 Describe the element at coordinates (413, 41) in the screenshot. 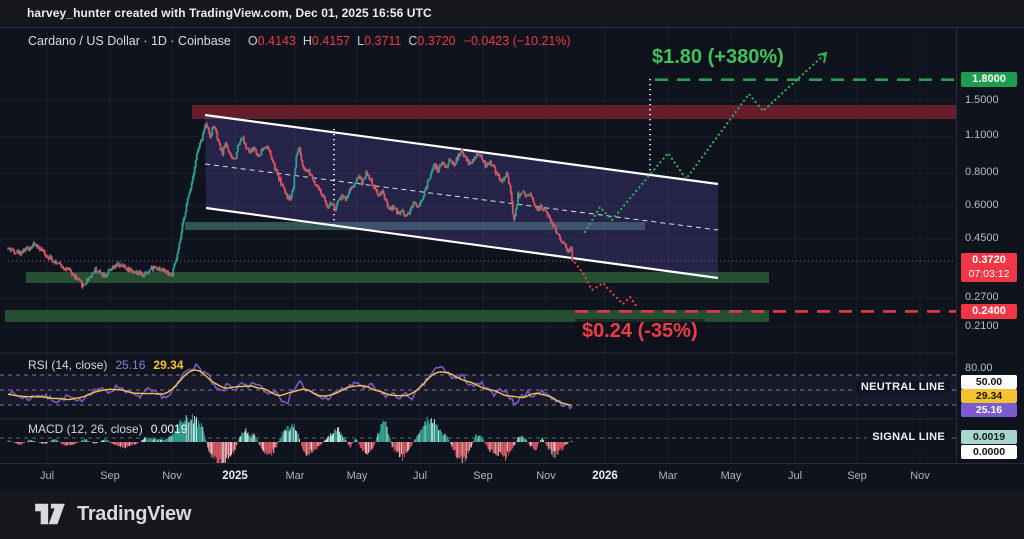

I see `ohlc-close-key: C` at that location.